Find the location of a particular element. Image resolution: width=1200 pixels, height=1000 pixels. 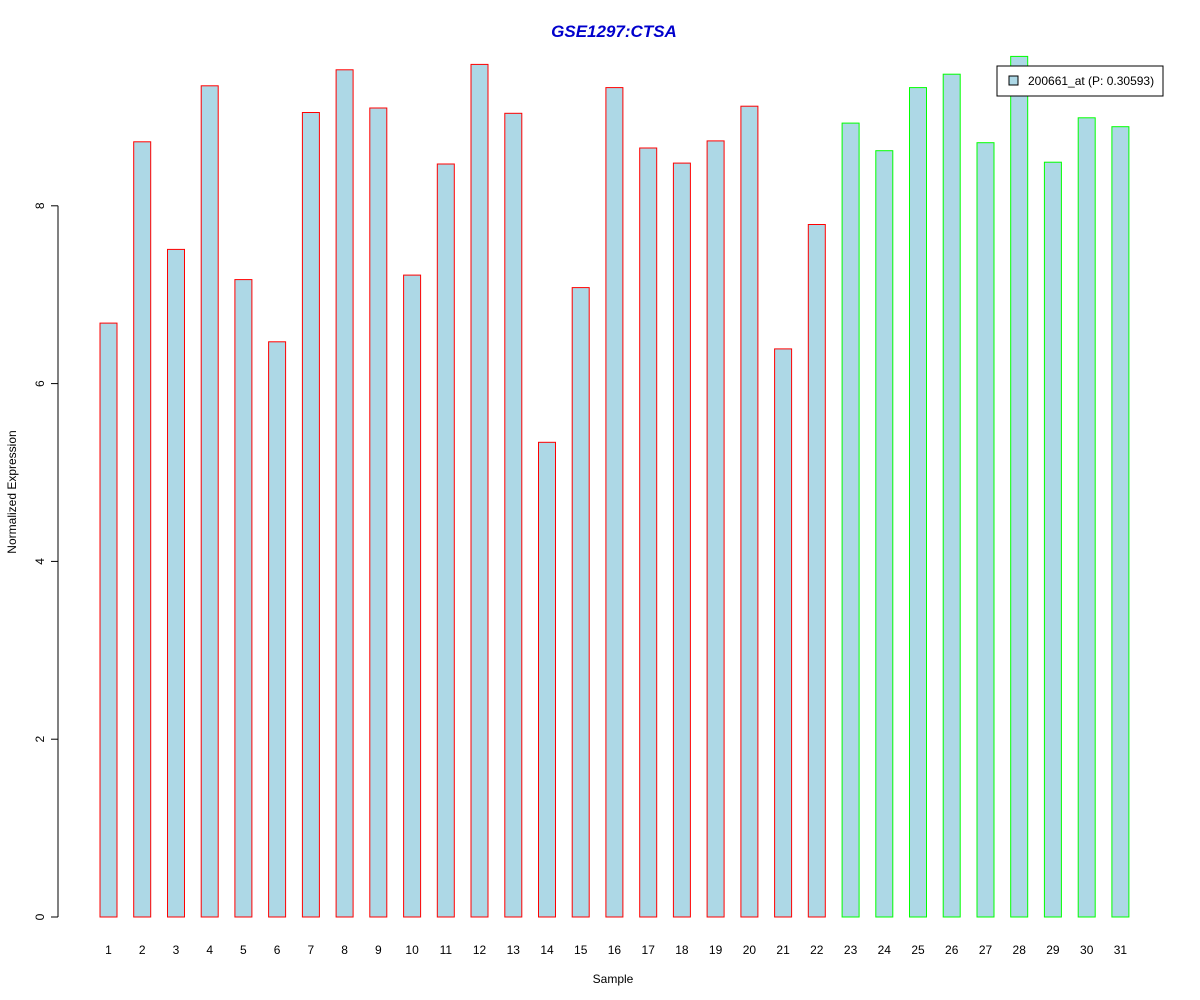

x-tick-label: 26 is located at coordinates (952, 950).